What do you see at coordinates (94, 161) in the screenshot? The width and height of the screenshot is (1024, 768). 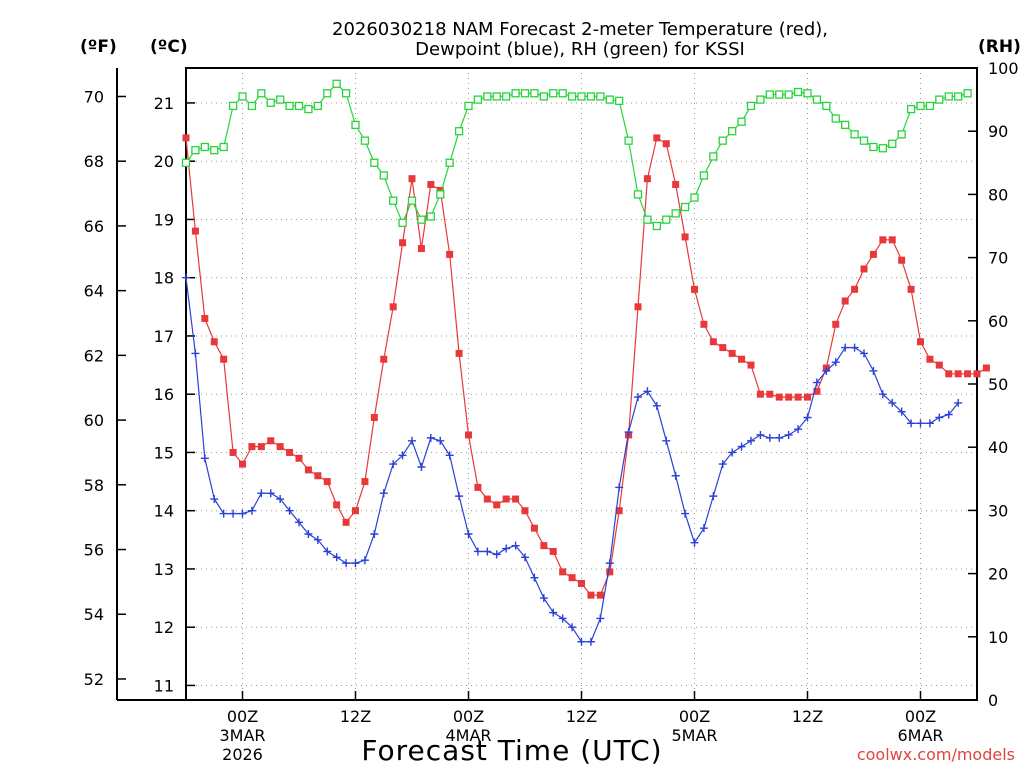 I see `fahrenheit-tick-label: 68` at bounding box center [94, 161].